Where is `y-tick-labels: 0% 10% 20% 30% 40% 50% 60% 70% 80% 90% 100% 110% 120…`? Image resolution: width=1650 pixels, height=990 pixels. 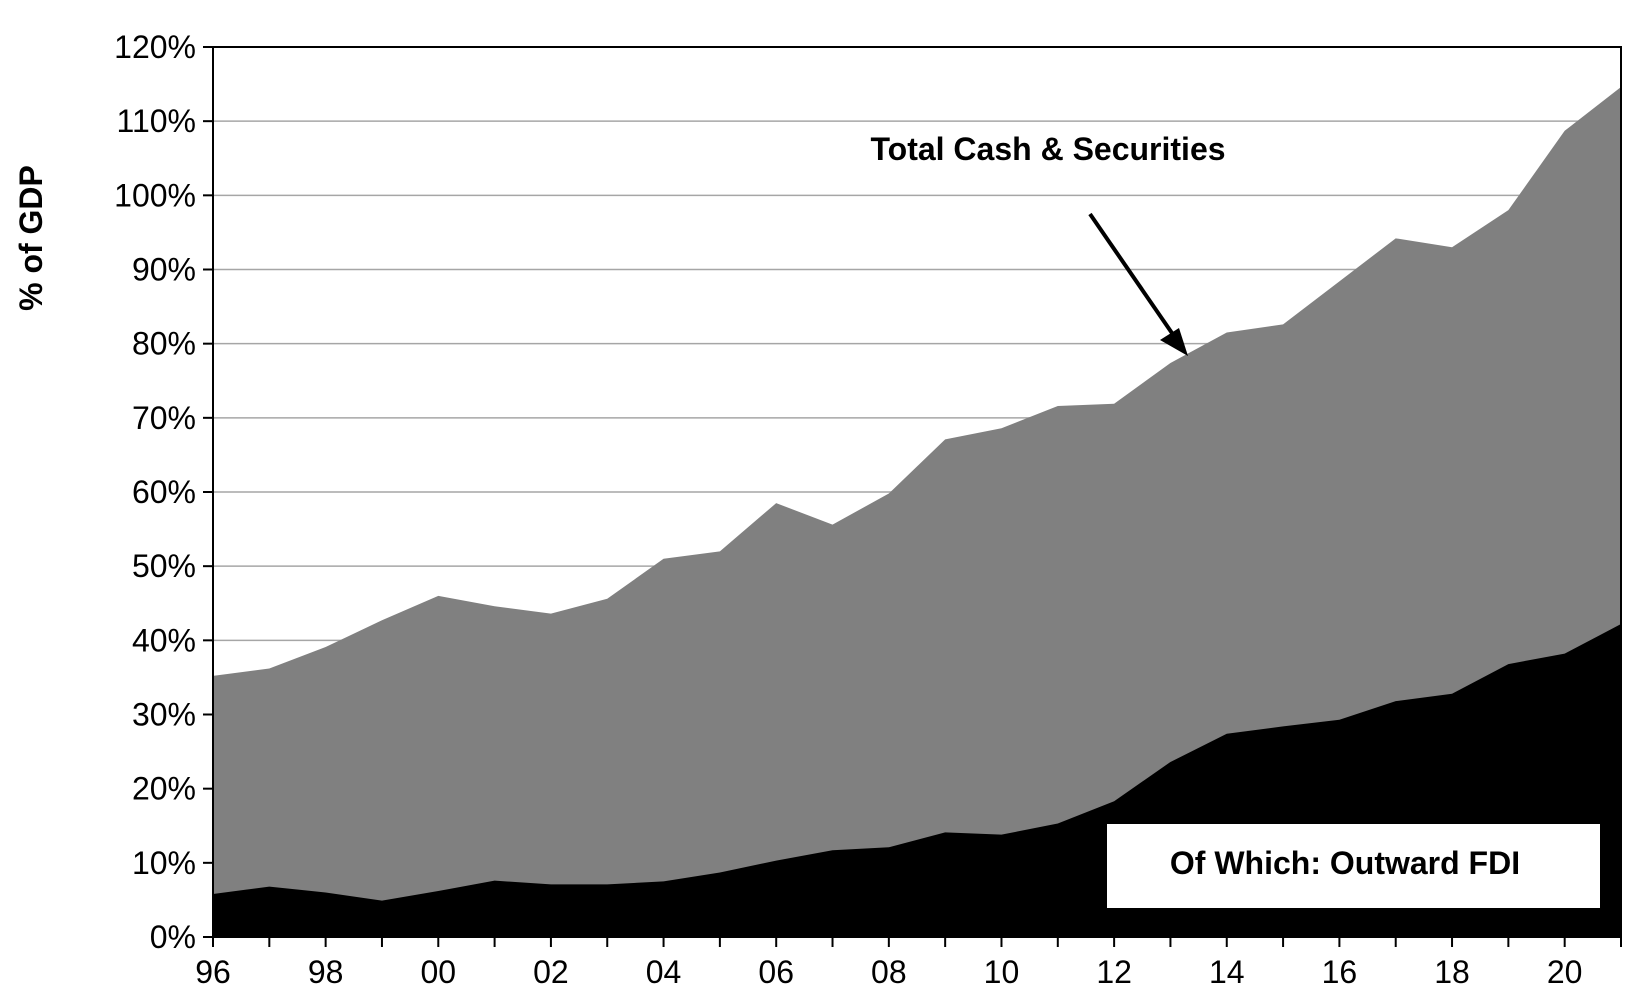
y-tick-labels: 0% 10% 20% 30% 40% 50% 60% 70% 80% 90% 100% 110% 120… is located at coordinates (155, 492).